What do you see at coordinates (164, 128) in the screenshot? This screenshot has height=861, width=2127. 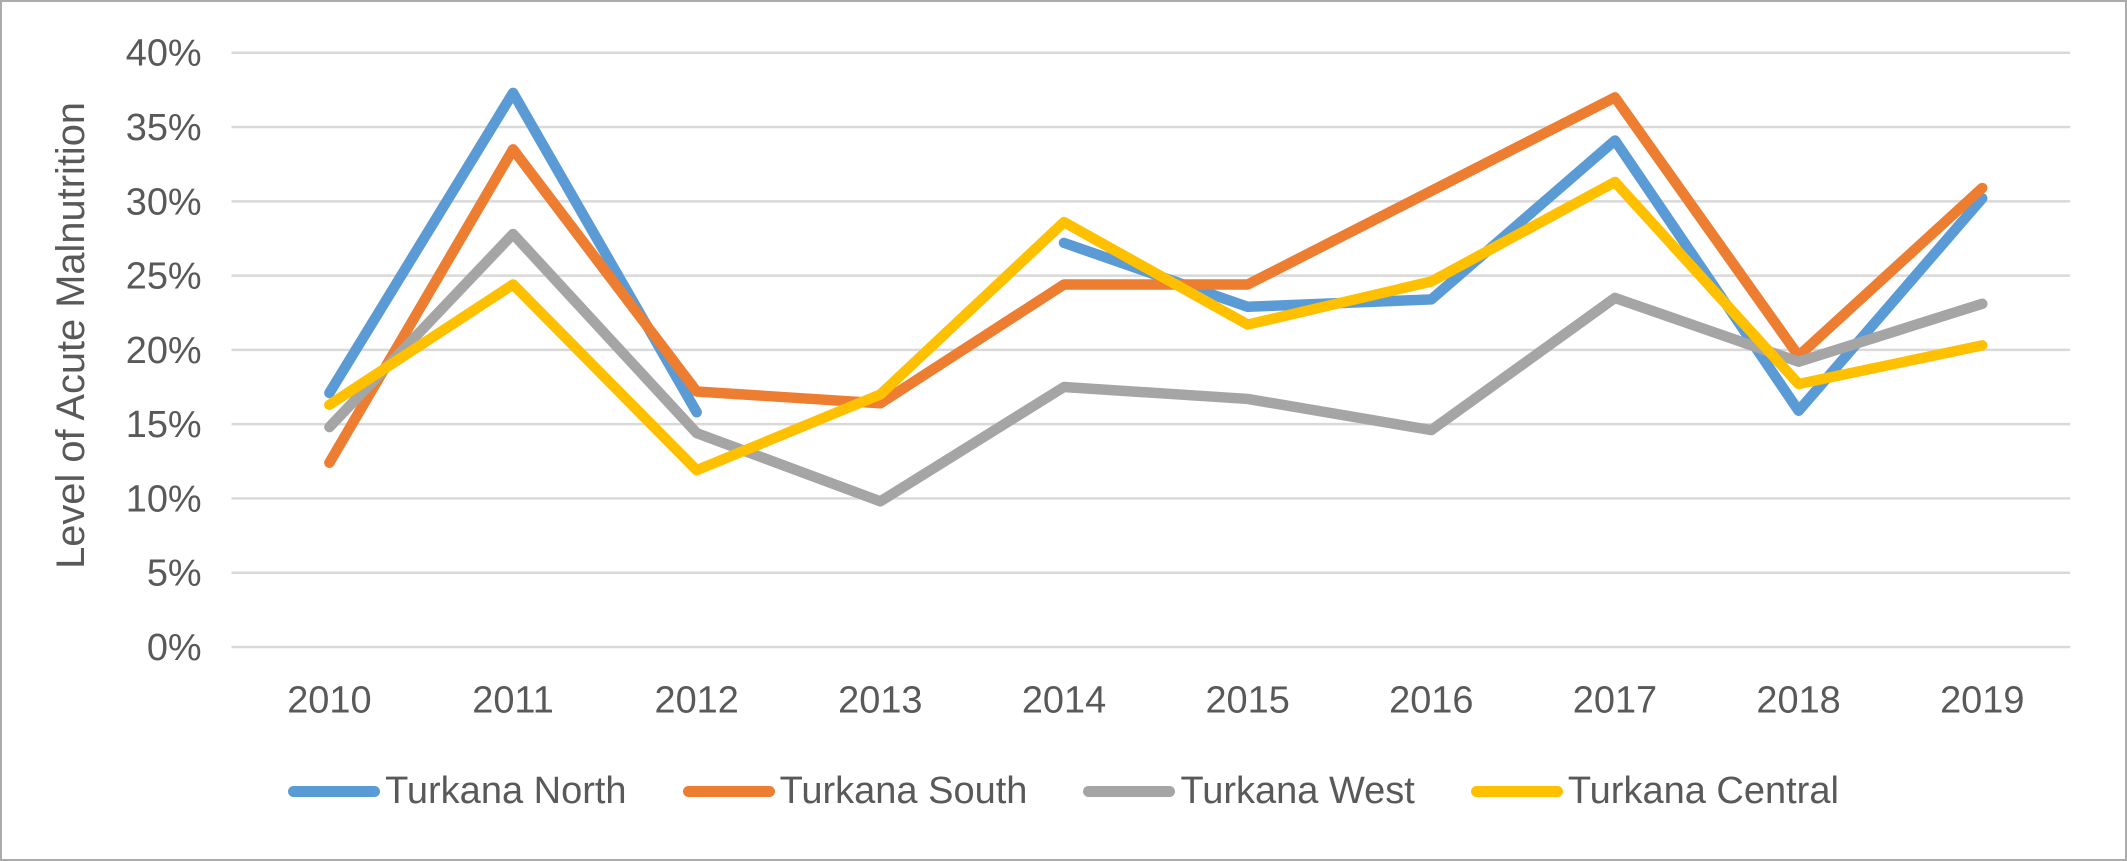 I see `y-tick-label-35%: 35%` at bounding box center [164, 128].